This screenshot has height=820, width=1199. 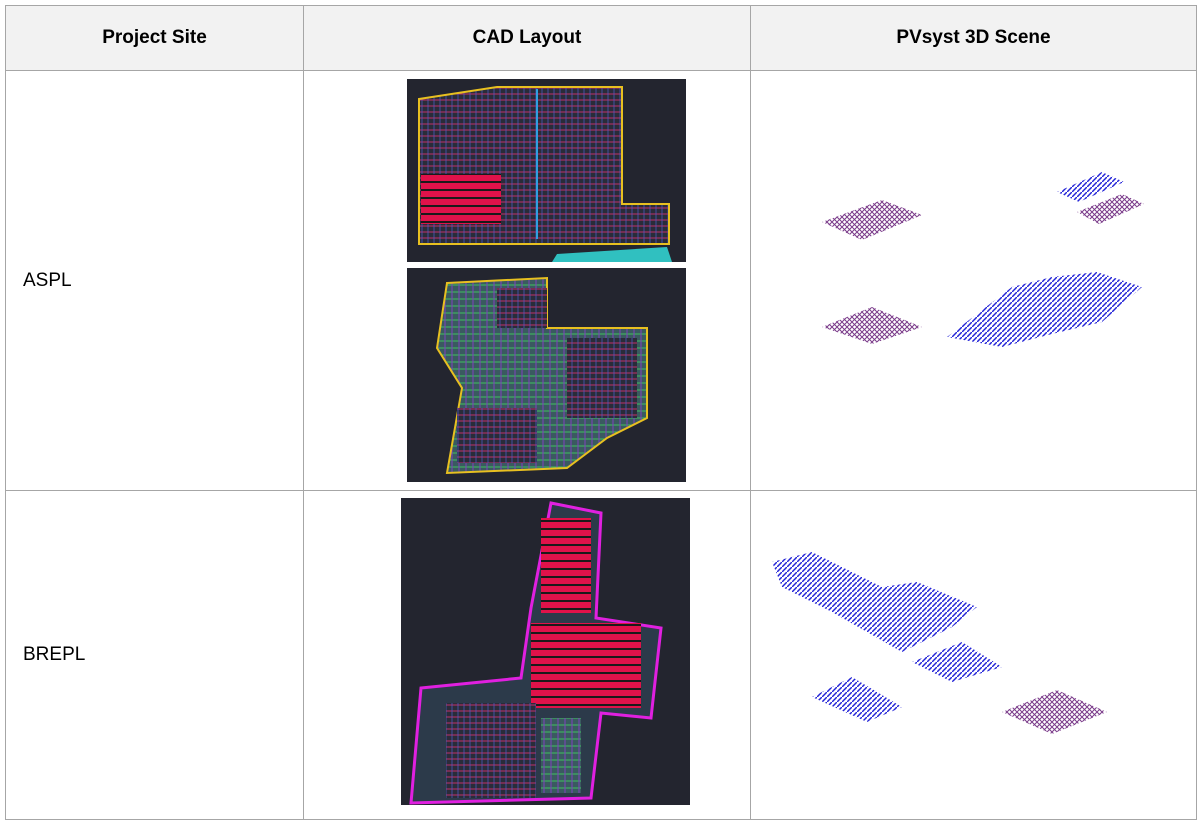 I want to click on header-cell: Project Site, so click(x=154, y=38).